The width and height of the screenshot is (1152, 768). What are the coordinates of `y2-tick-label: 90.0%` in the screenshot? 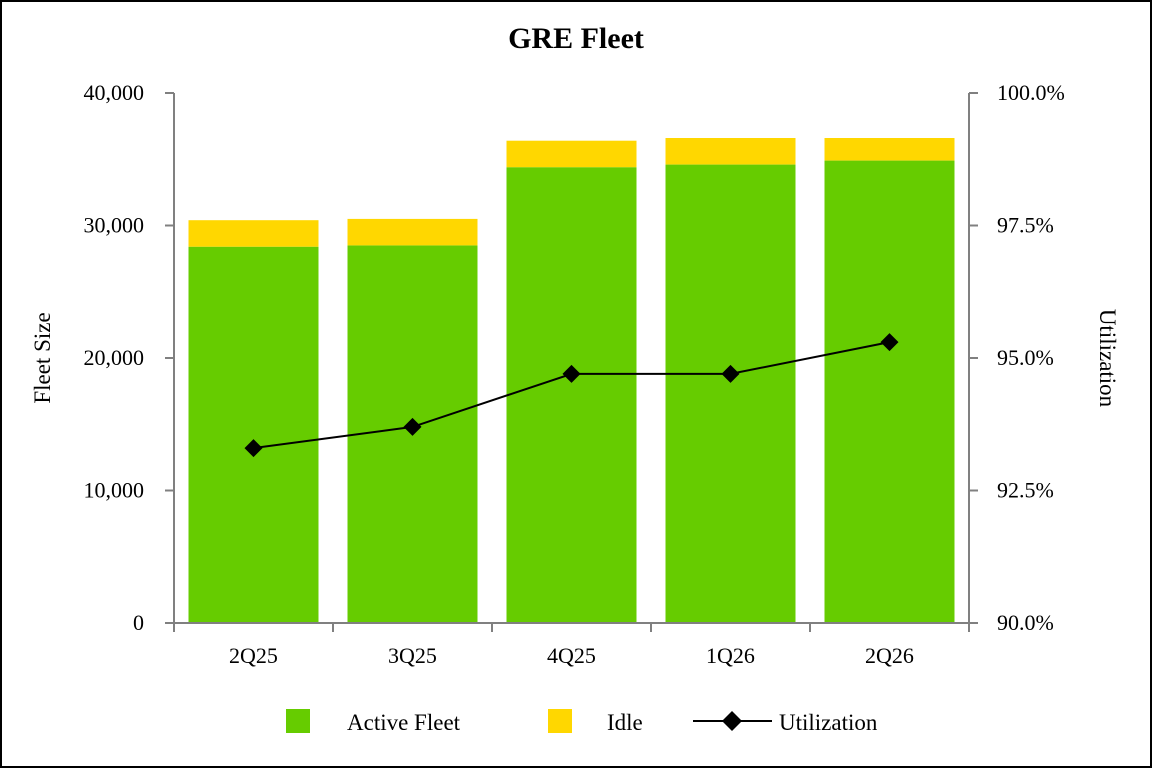 It's located at (1025, 622).